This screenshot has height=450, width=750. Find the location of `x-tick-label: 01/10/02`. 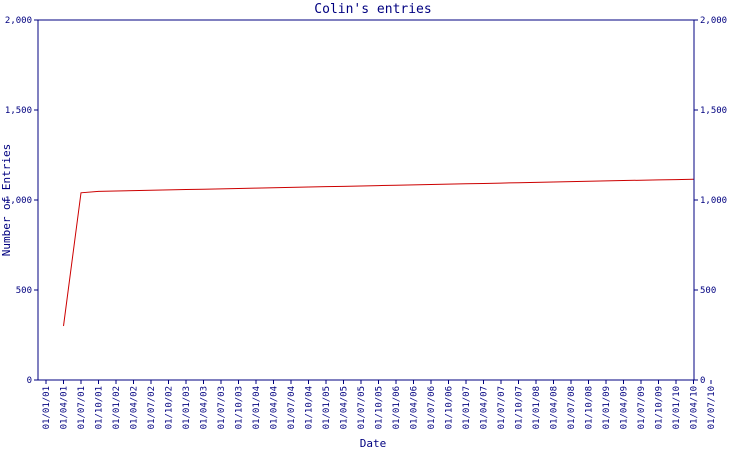

x-tick-label: 01/10/02 is located at coordinates (170, 407).